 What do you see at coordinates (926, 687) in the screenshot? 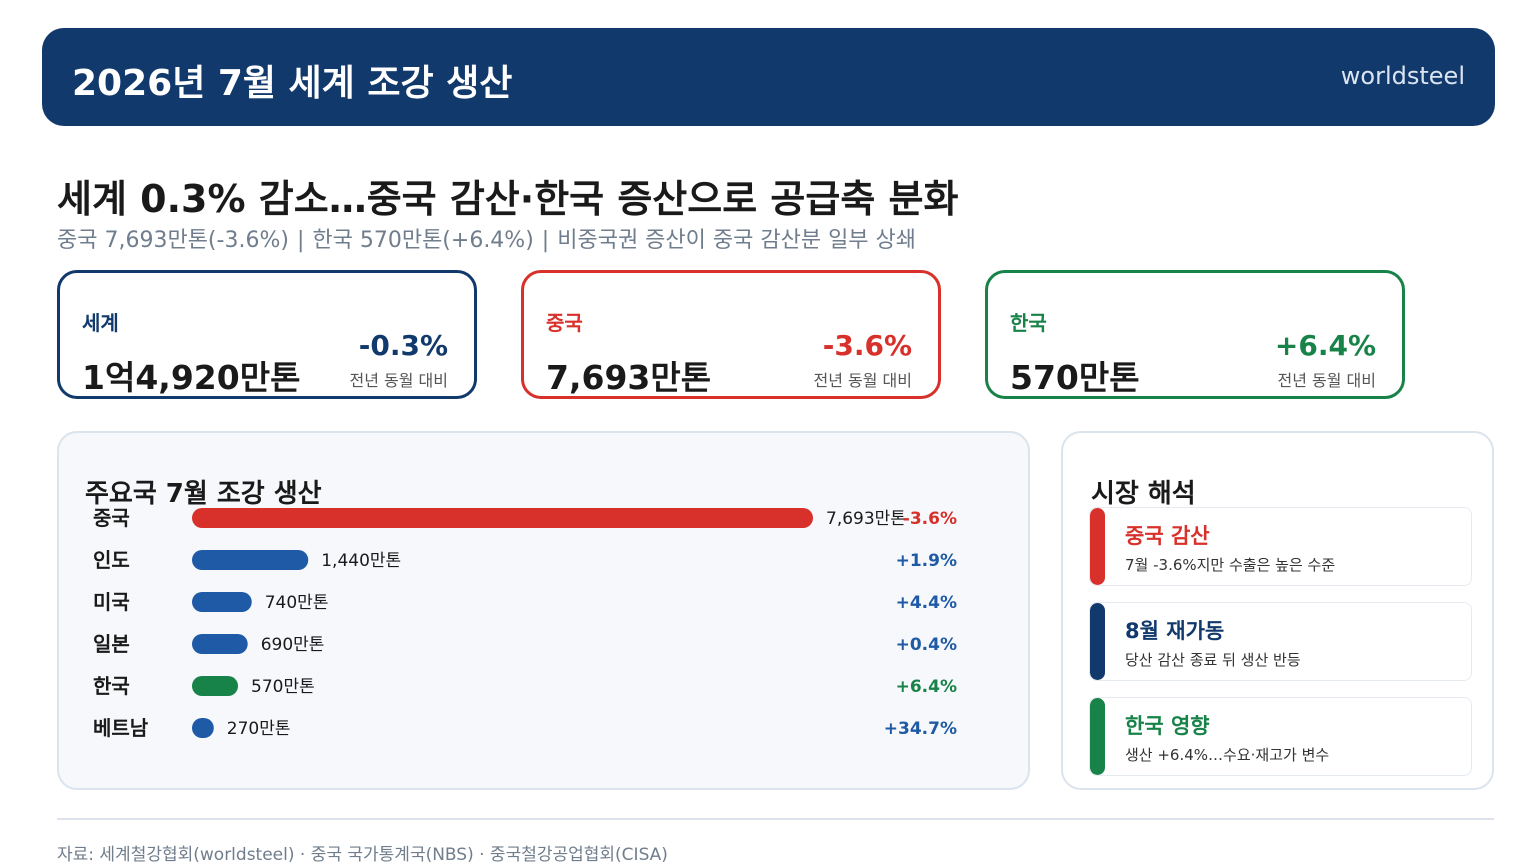
I see `change-label: +6.4%` at bounding box center [926, 687].